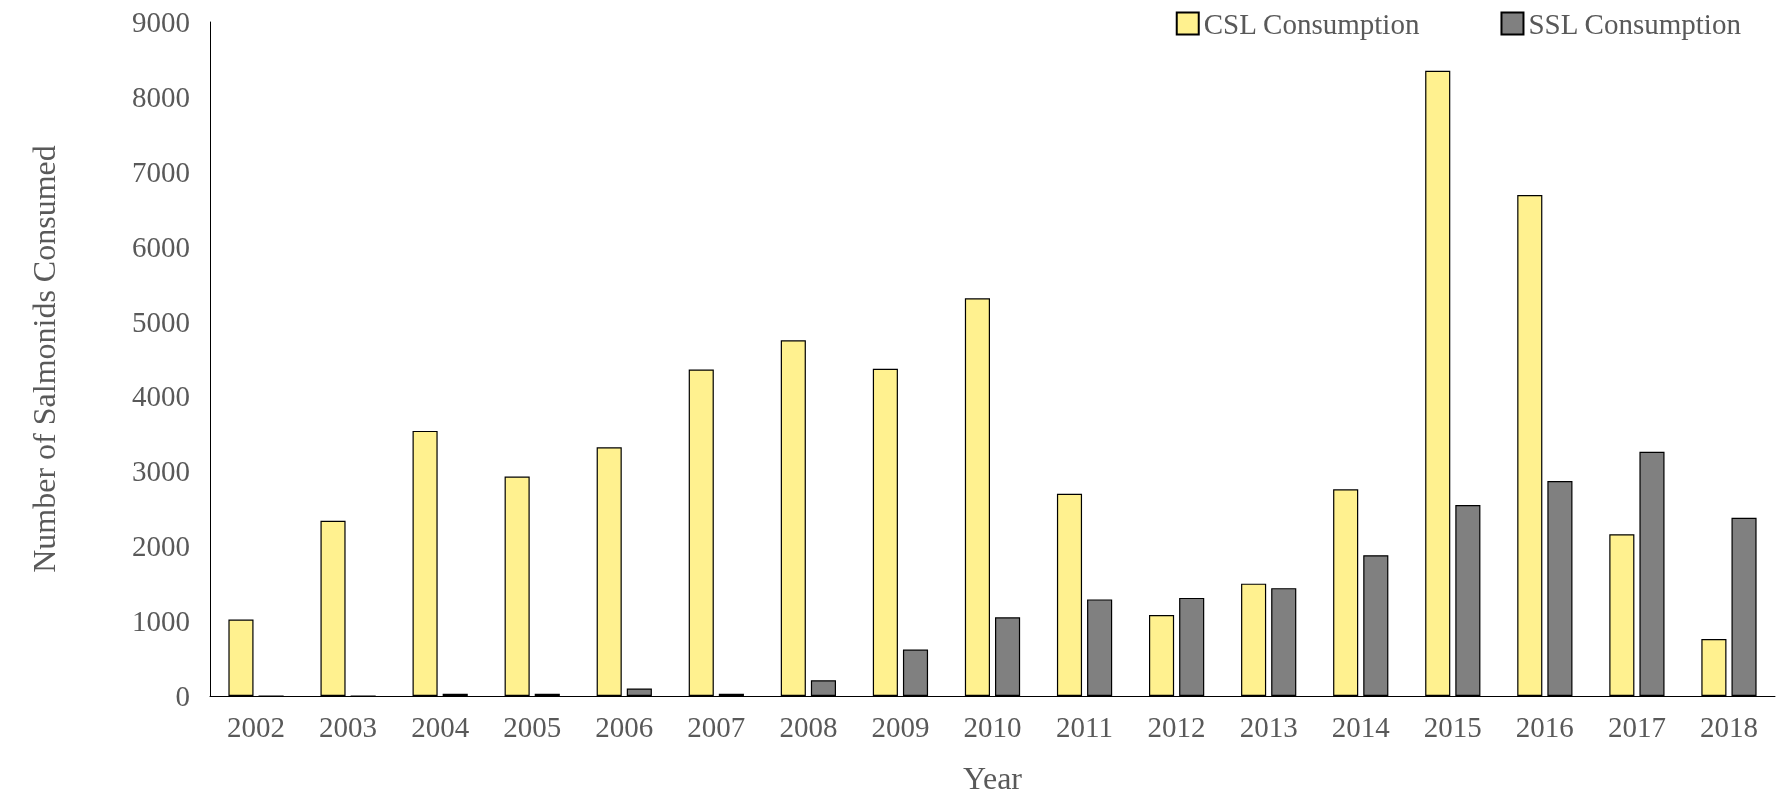 Image resolution: width=1787 pixels, height=806 pixels. What do you see at coordinates (161, 396) in the screenshot?
I see `y-tick-label: 4000` at bounding box center [161, 396].